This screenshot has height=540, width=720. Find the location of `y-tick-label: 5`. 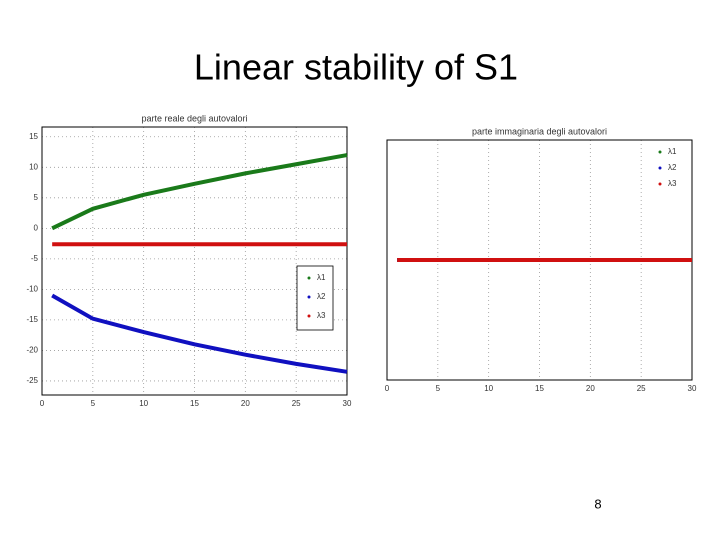

y-tick-label: 5 is located at coordinates (36, 197).